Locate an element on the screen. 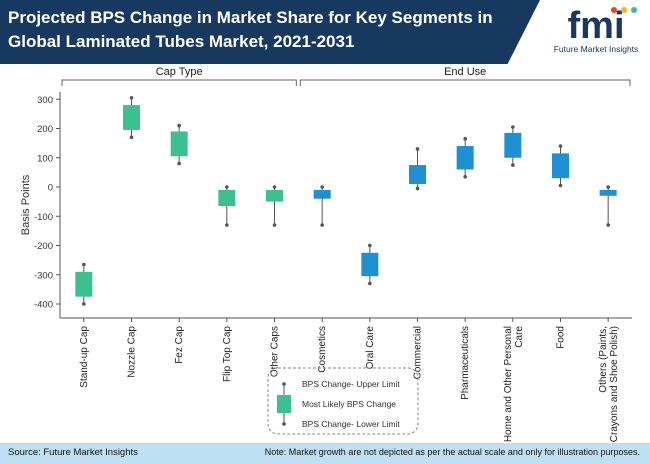  y-tick-label: -300 is located at coordinates (43, 275).